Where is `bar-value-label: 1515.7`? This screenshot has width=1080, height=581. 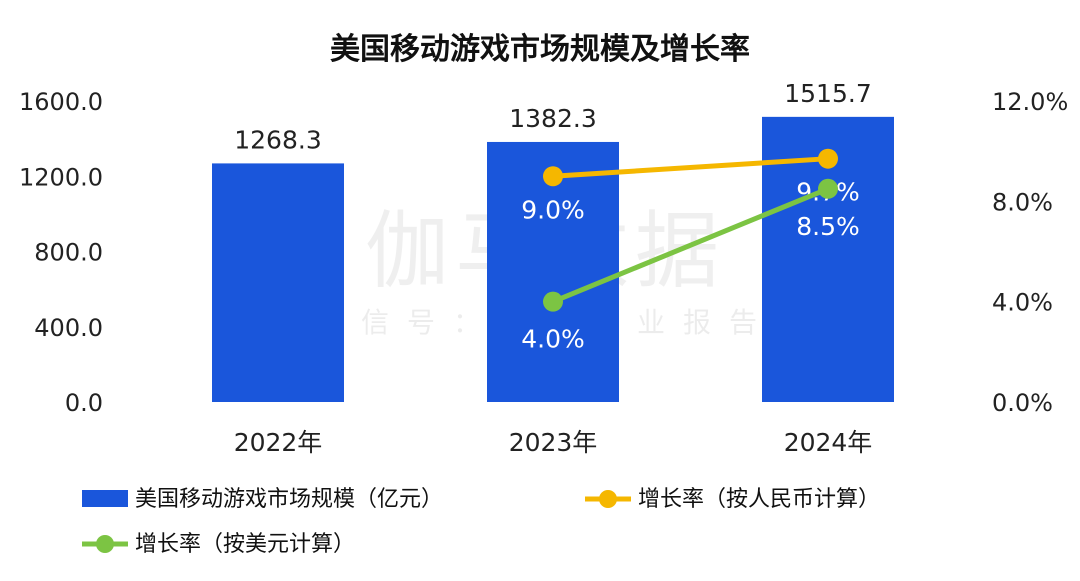
bar-value-label: 1515.7 is located at coordinates (827, 93).